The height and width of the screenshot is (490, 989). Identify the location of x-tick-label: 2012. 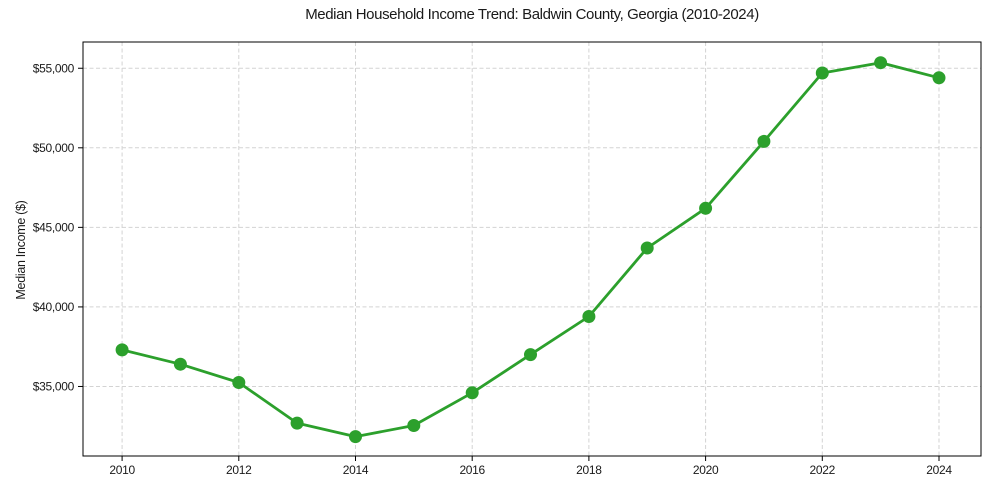
(239, 470).